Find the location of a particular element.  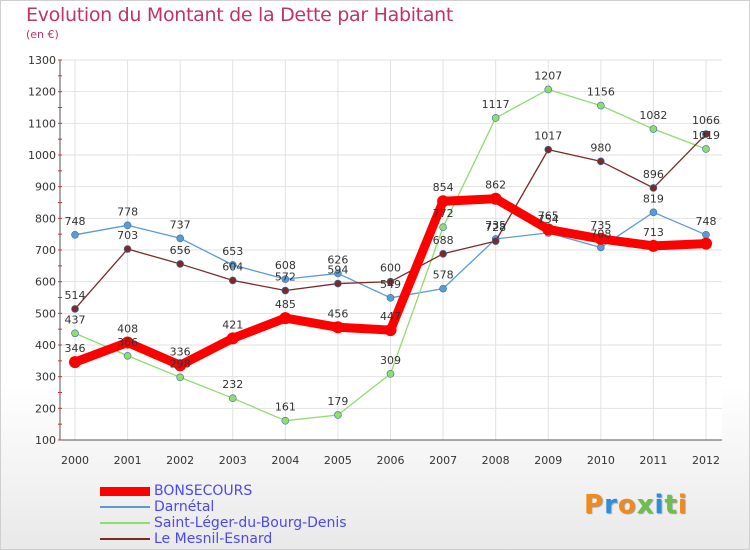

x-tick-label: 2010 is located at coordinates (601, 460).